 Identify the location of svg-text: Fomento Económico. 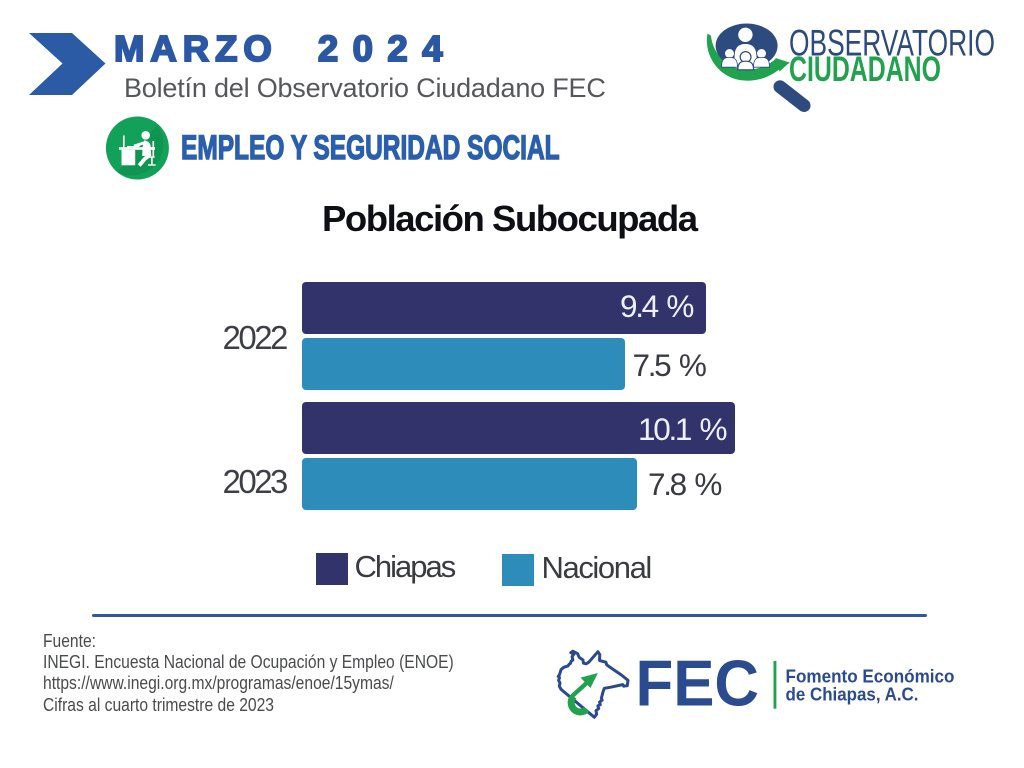
(870, 676).